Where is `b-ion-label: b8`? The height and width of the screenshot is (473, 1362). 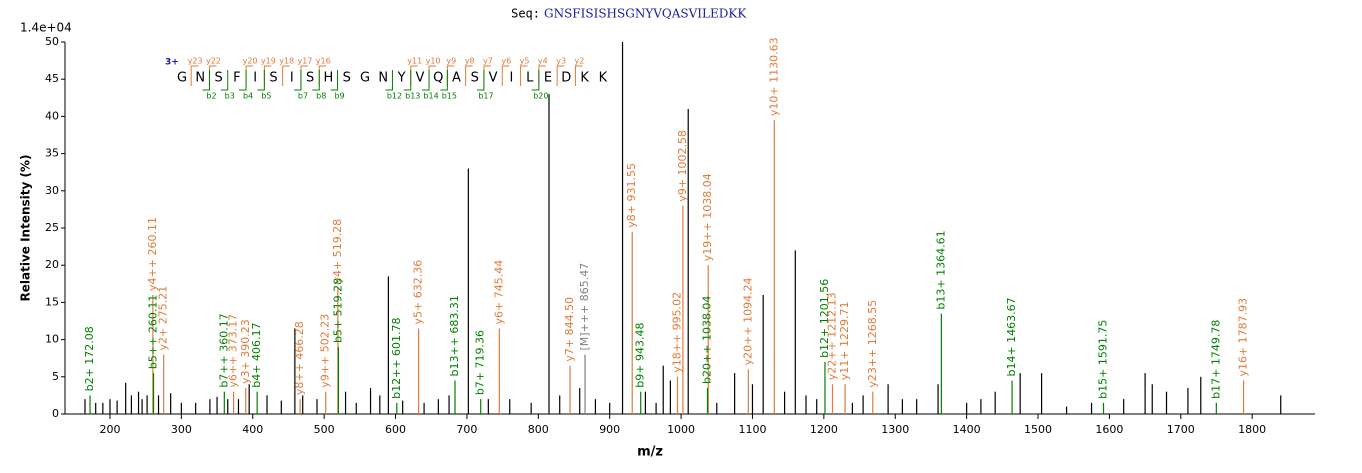 b-ion-label: b8 is located at coordinates (321, 96).